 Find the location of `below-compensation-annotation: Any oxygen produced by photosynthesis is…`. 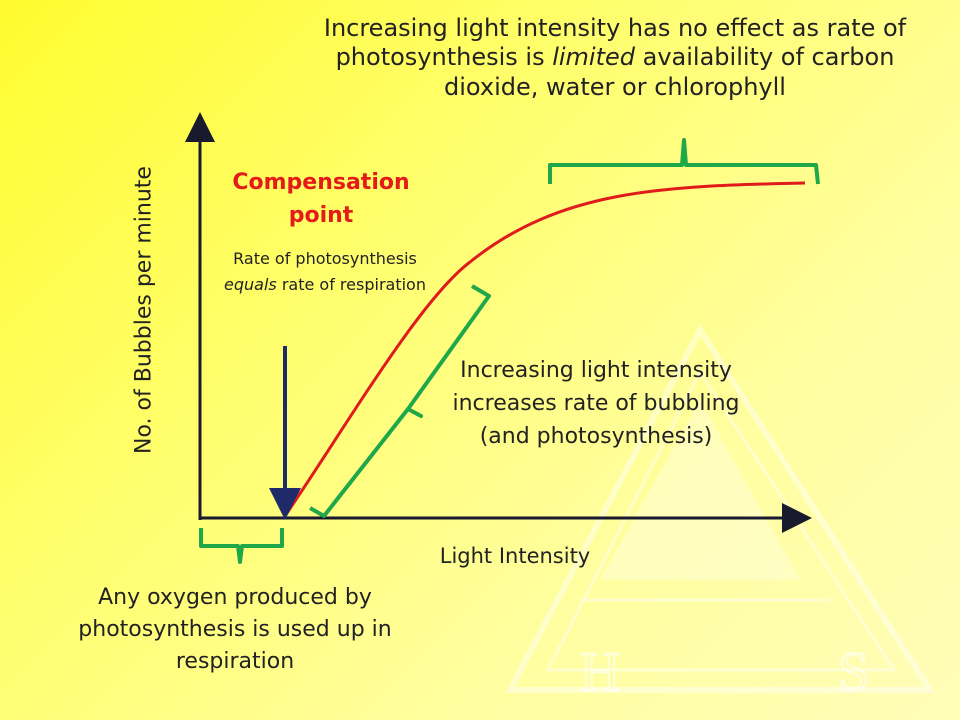

below-compensation-annotation: Any oxygen produced by photosynthesis is… is located at coordinates (235, 630).